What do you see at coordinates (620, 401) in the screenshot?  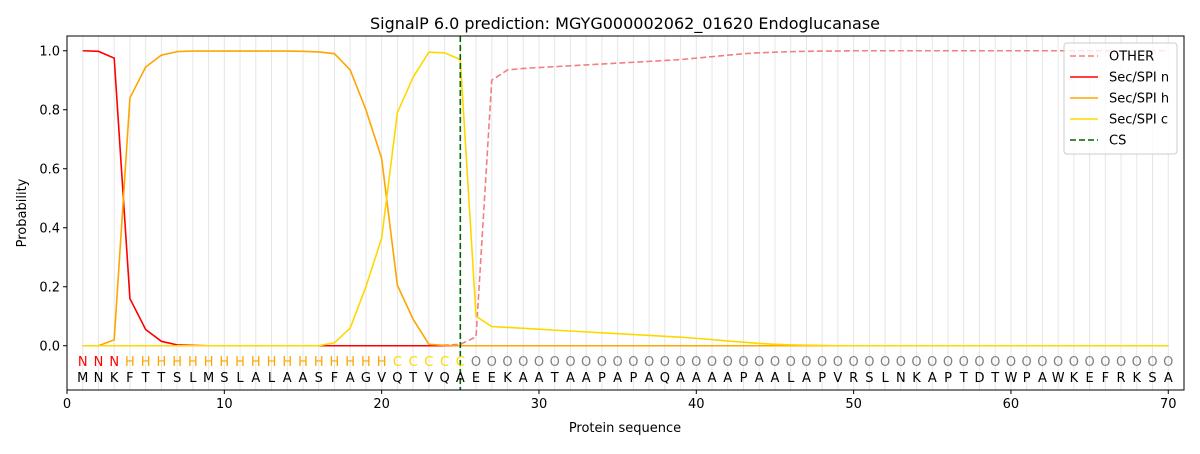 I see `x-axis-ticks: 0 10 20 30 40 50 60 70` at bounding box center [620, 401].